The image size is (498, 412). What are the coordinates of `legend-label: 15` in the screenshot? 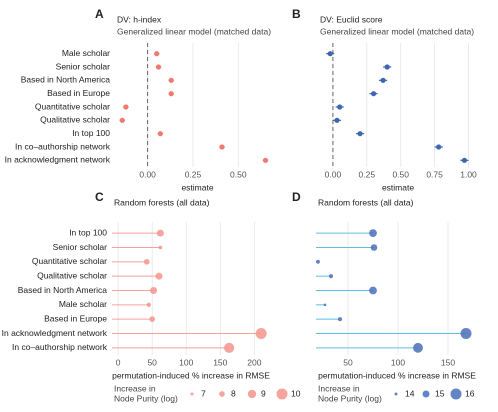 It's located at (440, 393).